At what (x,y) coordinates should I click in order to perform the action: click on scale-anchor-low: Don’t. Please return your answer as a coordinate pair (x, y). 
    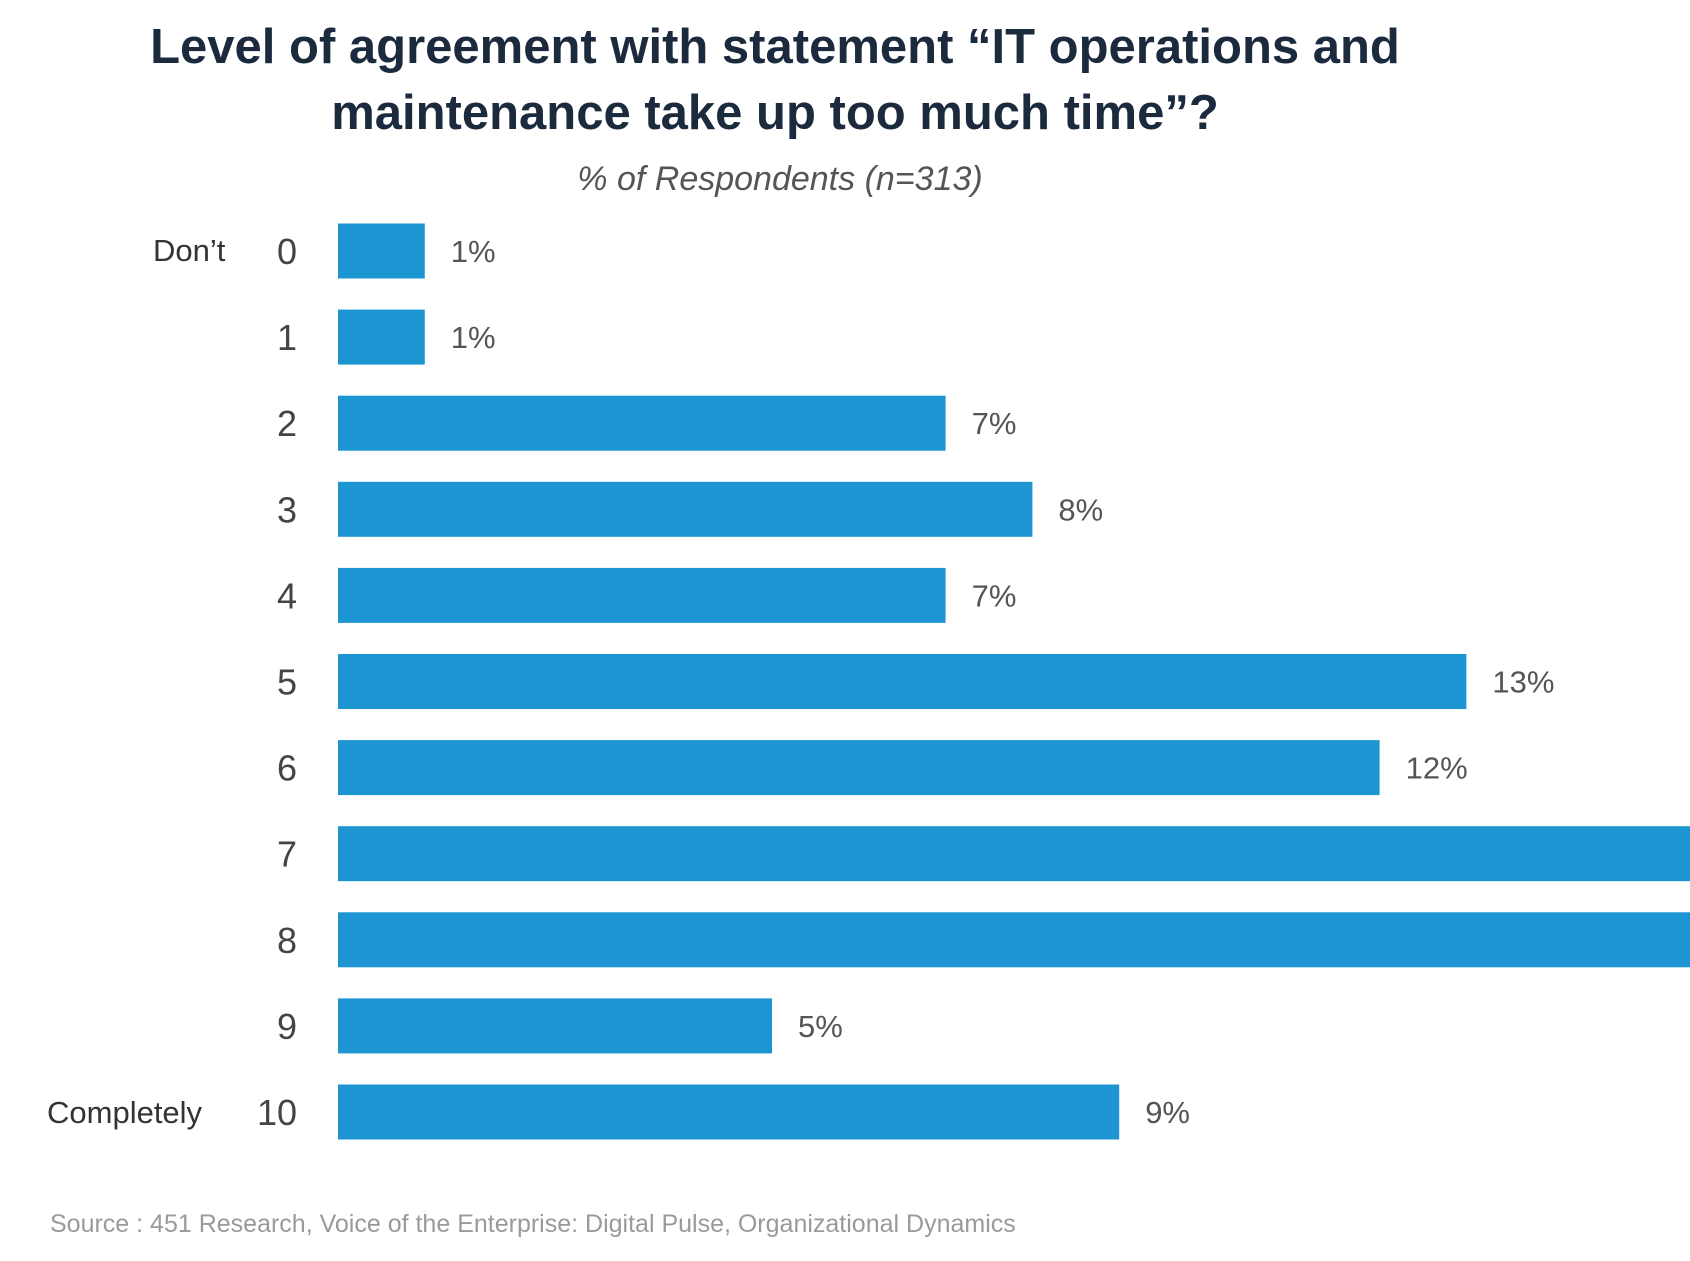
    Looking at the image, I should click on (189, 250).